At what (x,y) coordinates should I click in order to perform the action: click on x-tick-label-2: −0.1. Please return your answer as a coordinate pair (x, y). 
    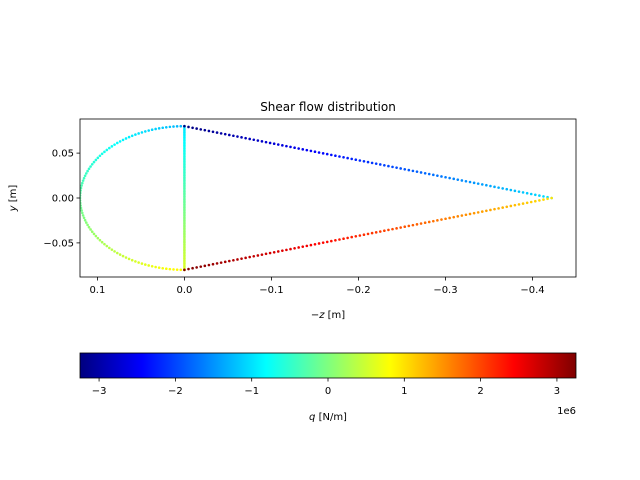
    Looking at the image, I should click on (271, 290).